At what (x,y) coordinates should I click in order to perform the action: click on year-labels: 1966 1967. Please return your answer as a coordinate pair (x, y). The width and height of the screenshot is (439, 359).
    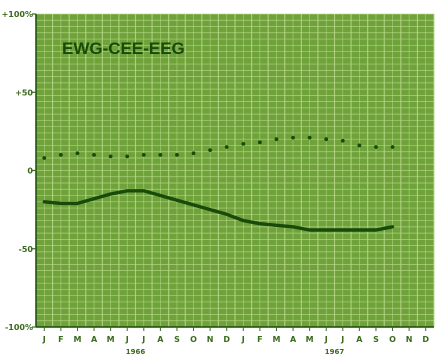
    Looking at the image, I should click on (235, 352).